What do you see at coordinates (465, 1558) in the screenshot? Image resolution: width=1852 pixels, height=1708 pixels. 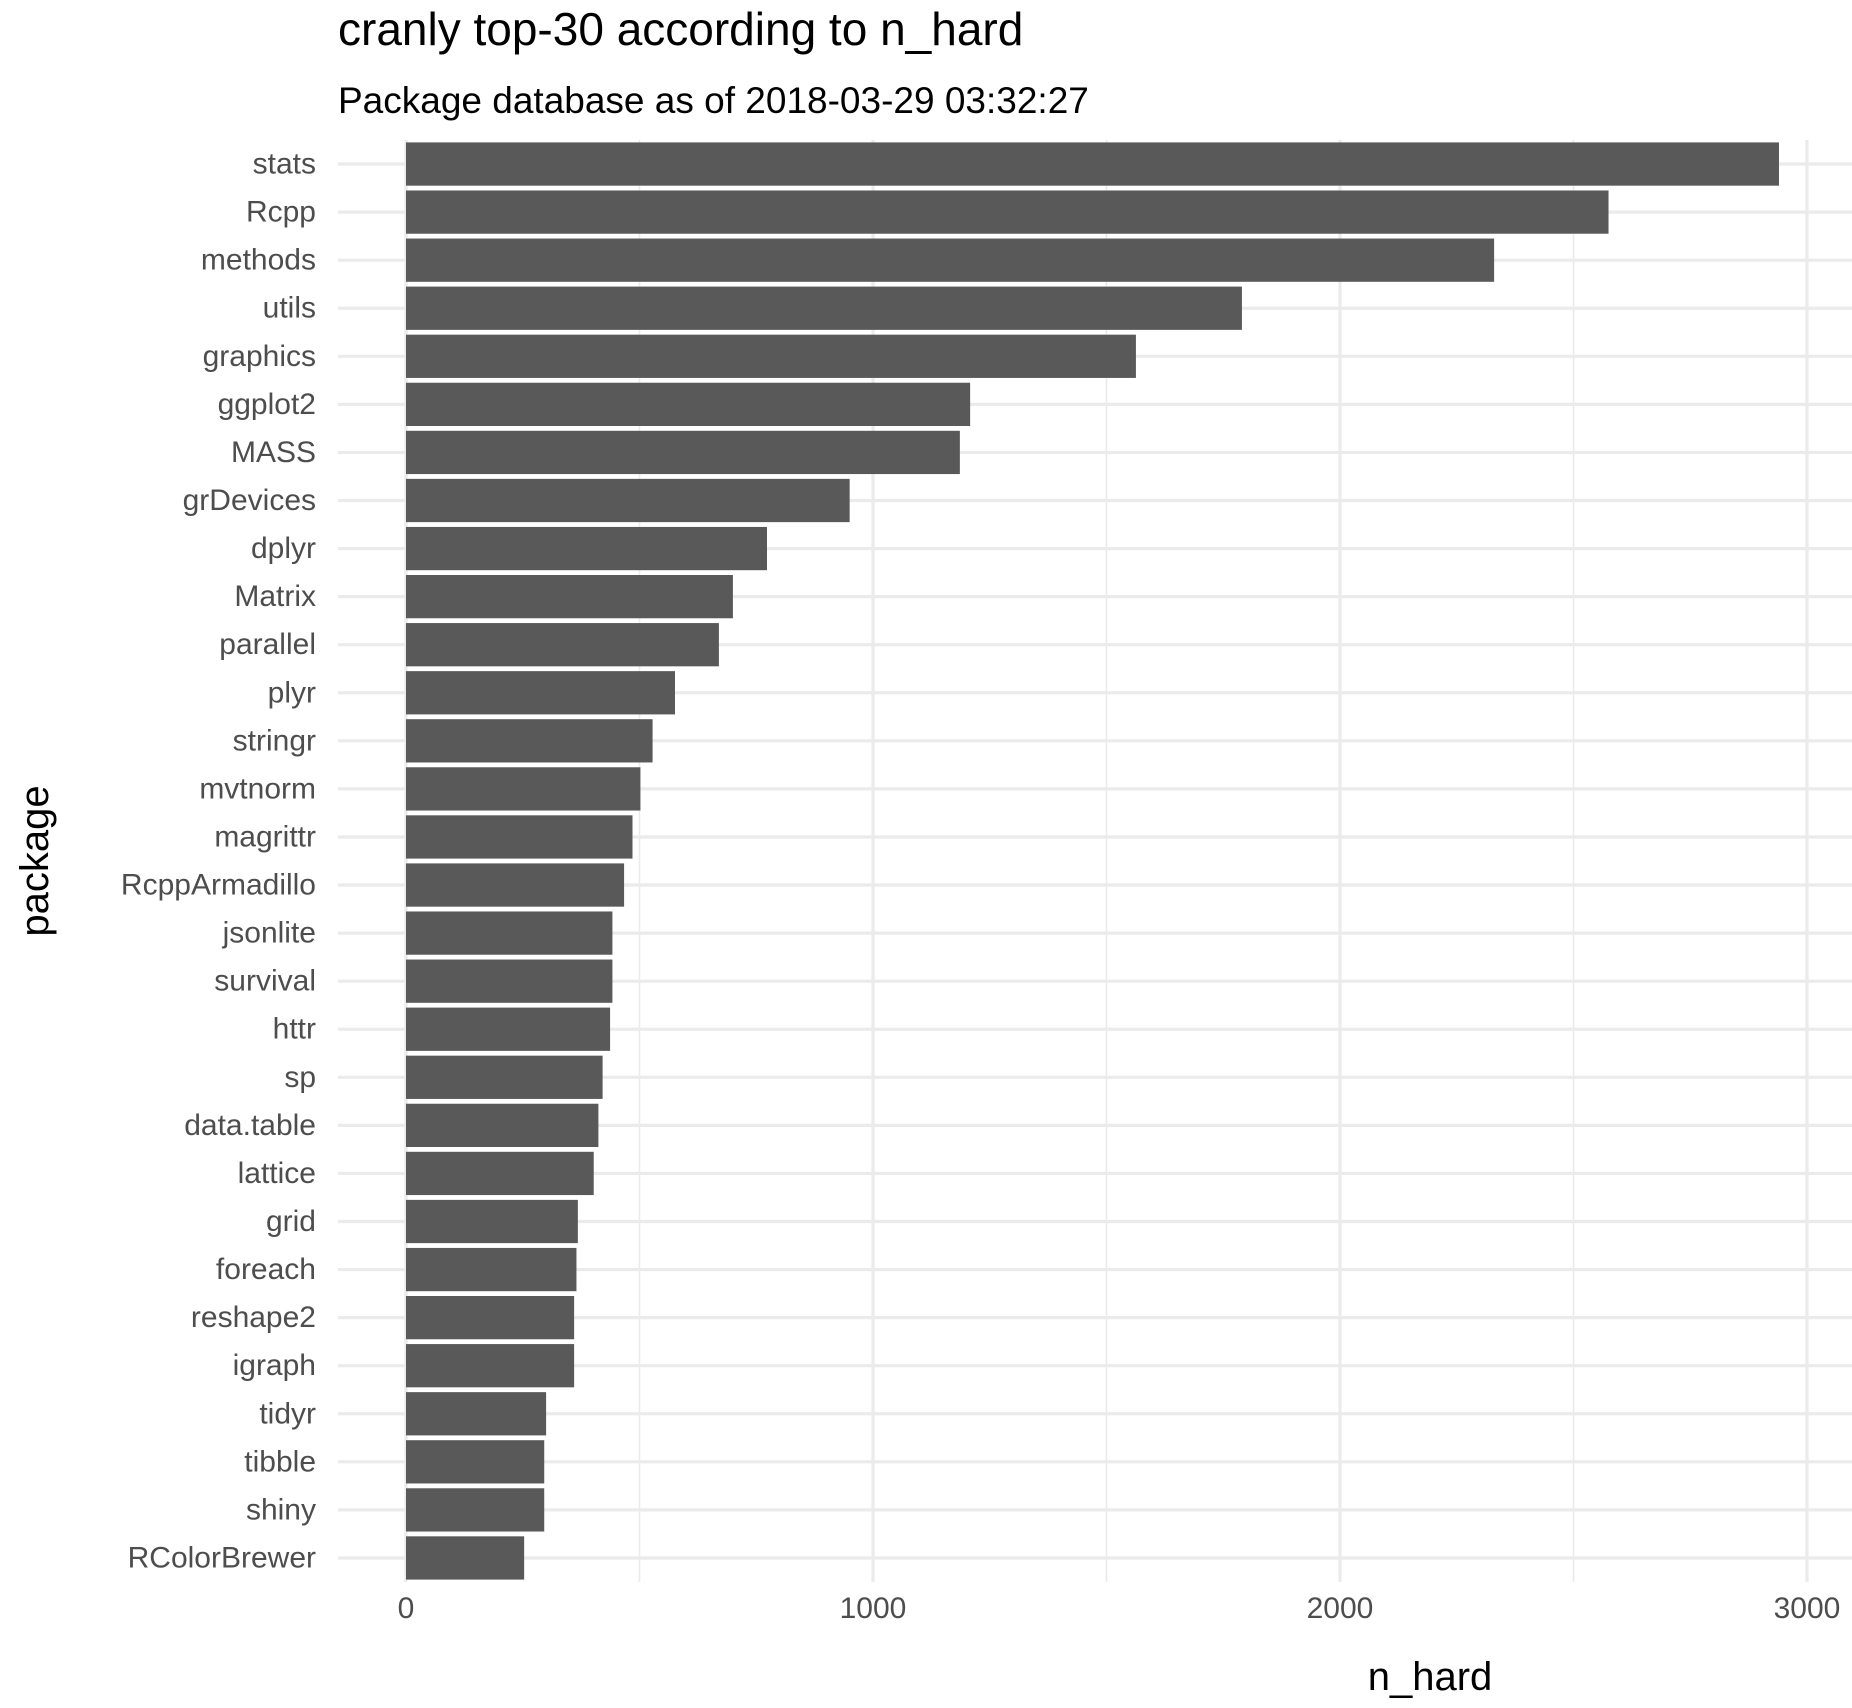 I see `bar-rcolorbrewer` at bounding box center [465, 1558].